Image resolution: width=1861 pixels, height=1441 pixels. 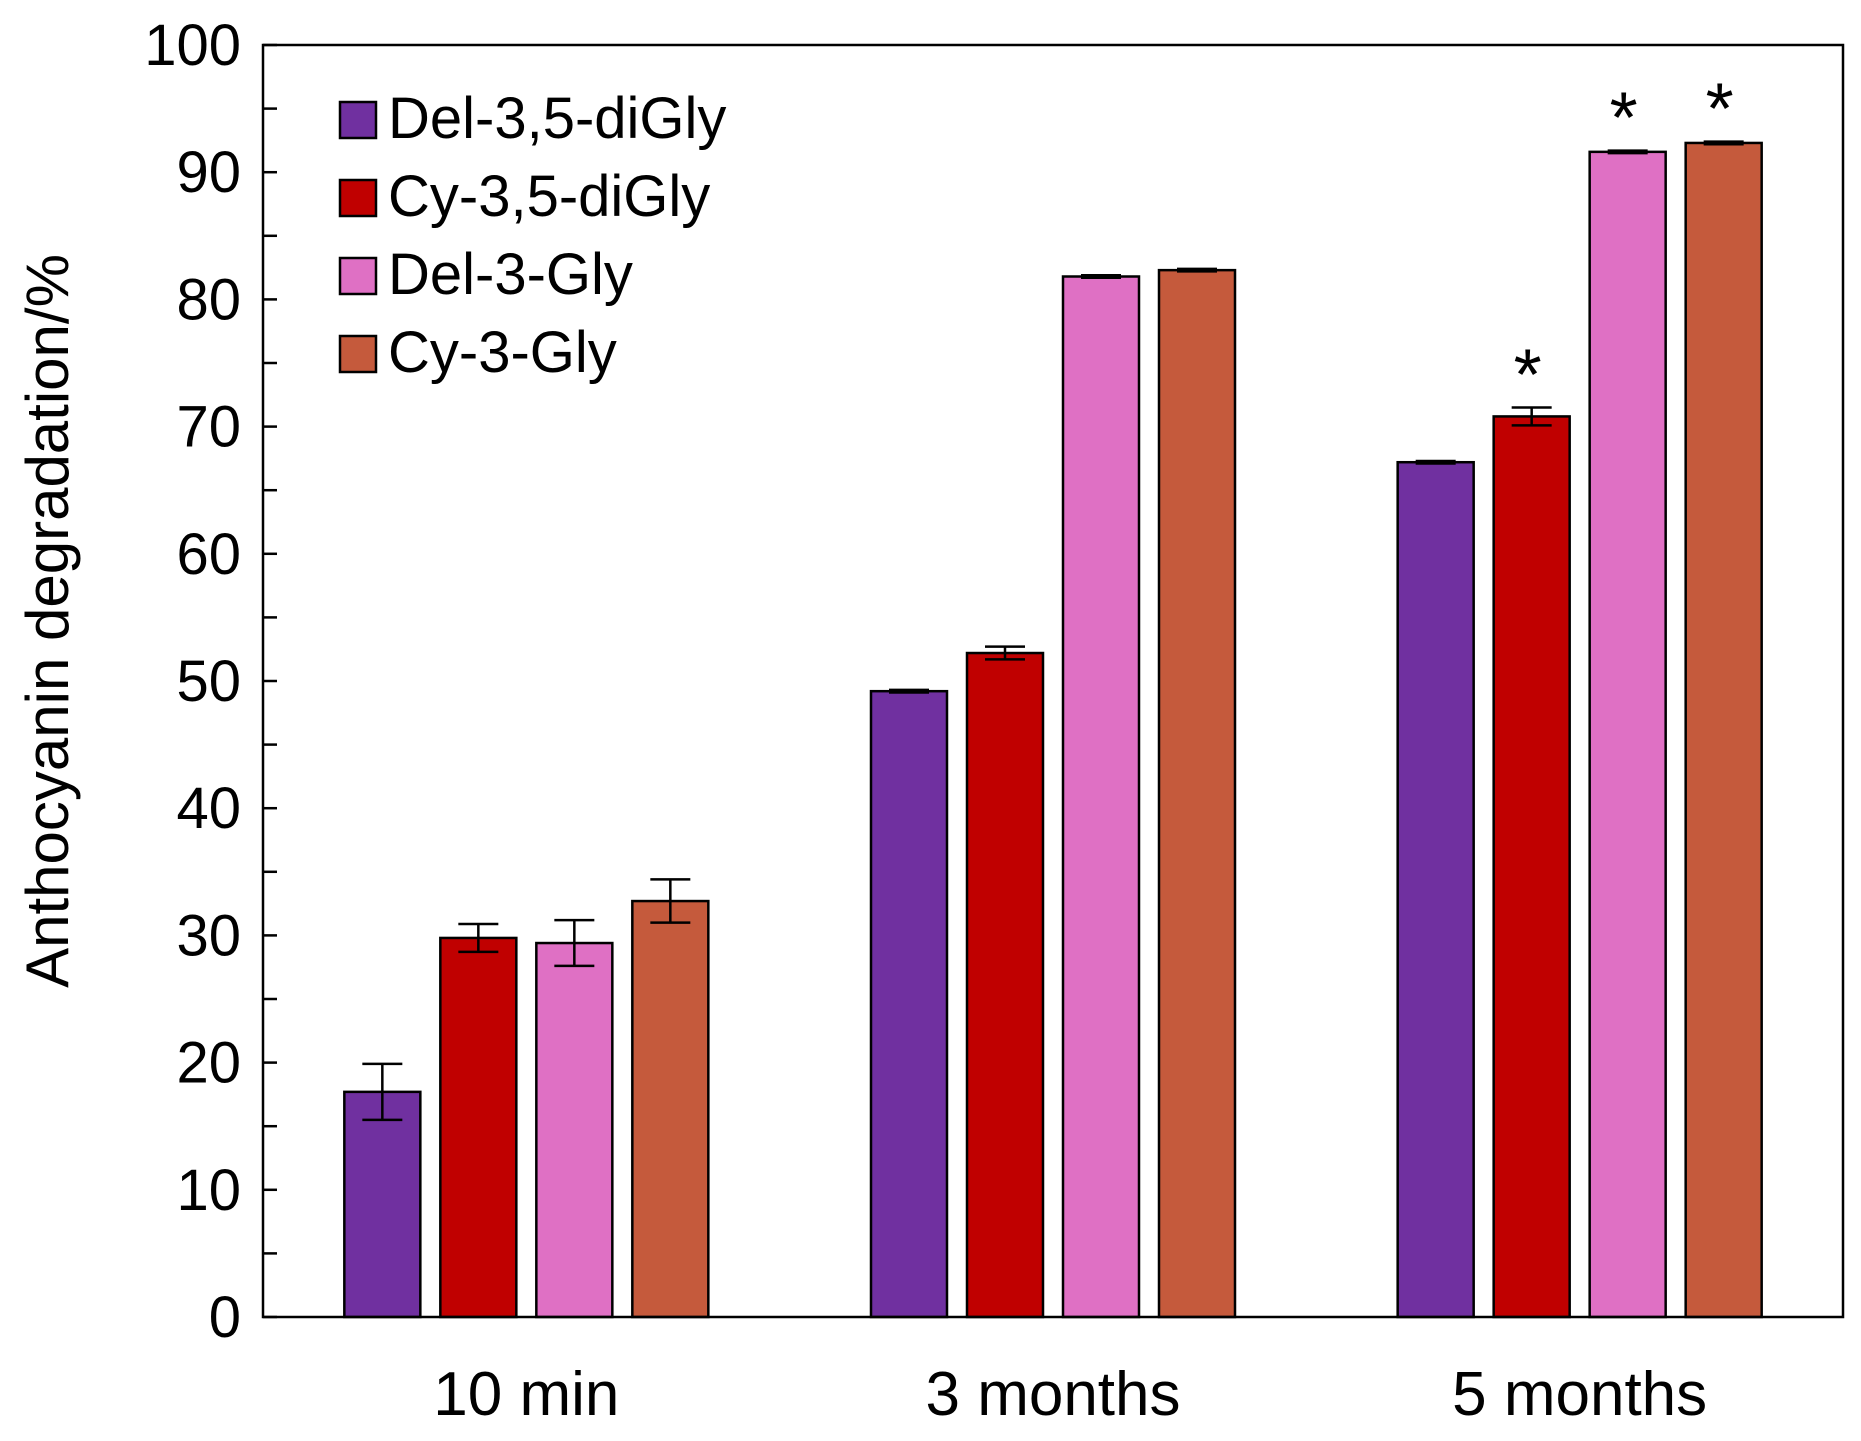 What do you see at coordinates (557, 118) in the screenshot?
I see `legend-label: Del-3,5-diGly` at bounding box center [557, 118].